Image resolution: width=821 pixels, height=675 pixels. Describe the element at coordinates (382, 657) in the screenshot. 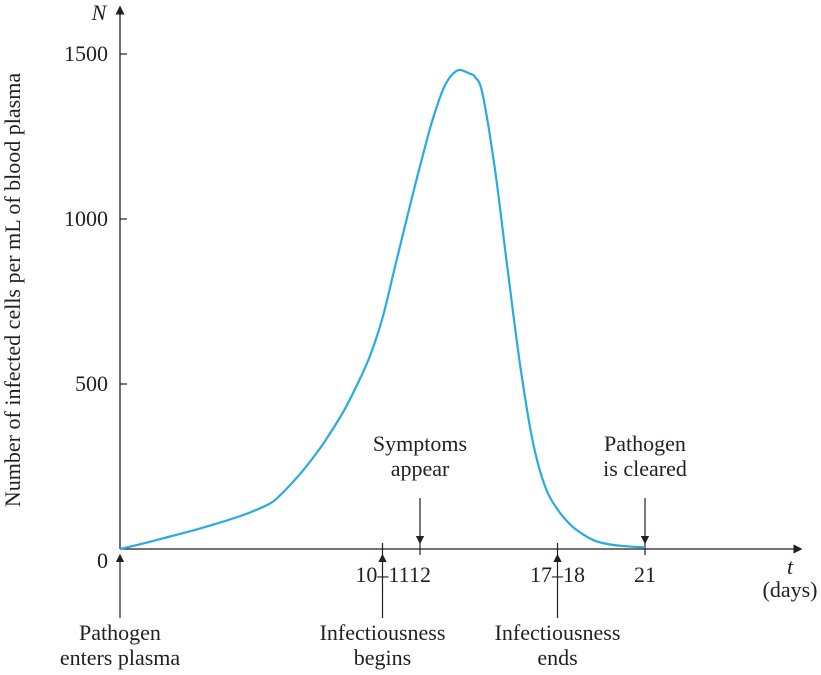

I see `annotation-text: begins` at that location.